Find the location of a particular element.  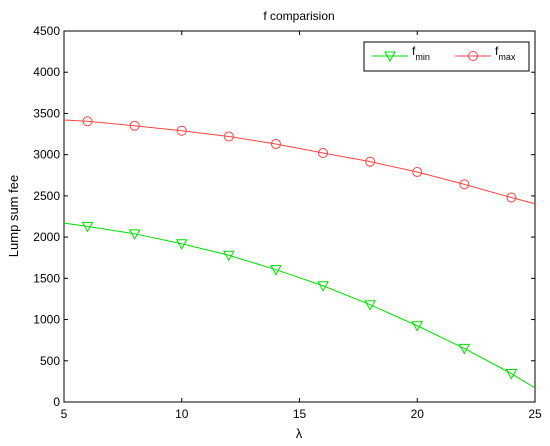

legend: fmin fmax is located at coordinates (446, 56).